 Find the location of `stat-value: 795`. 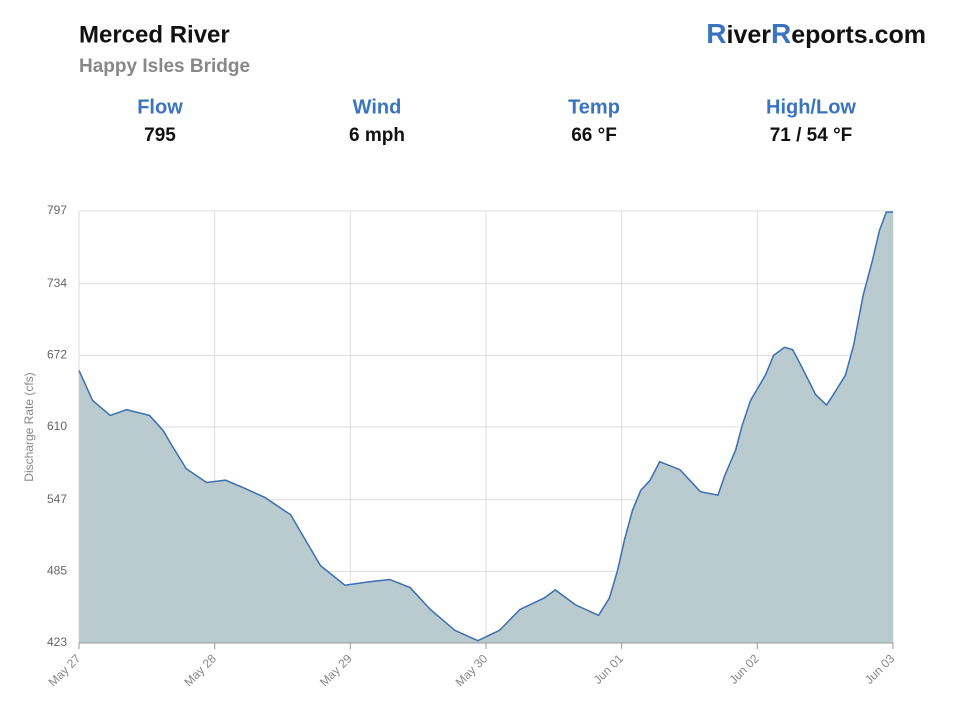

stat-value: 795 is located at coordinates (160, 135).